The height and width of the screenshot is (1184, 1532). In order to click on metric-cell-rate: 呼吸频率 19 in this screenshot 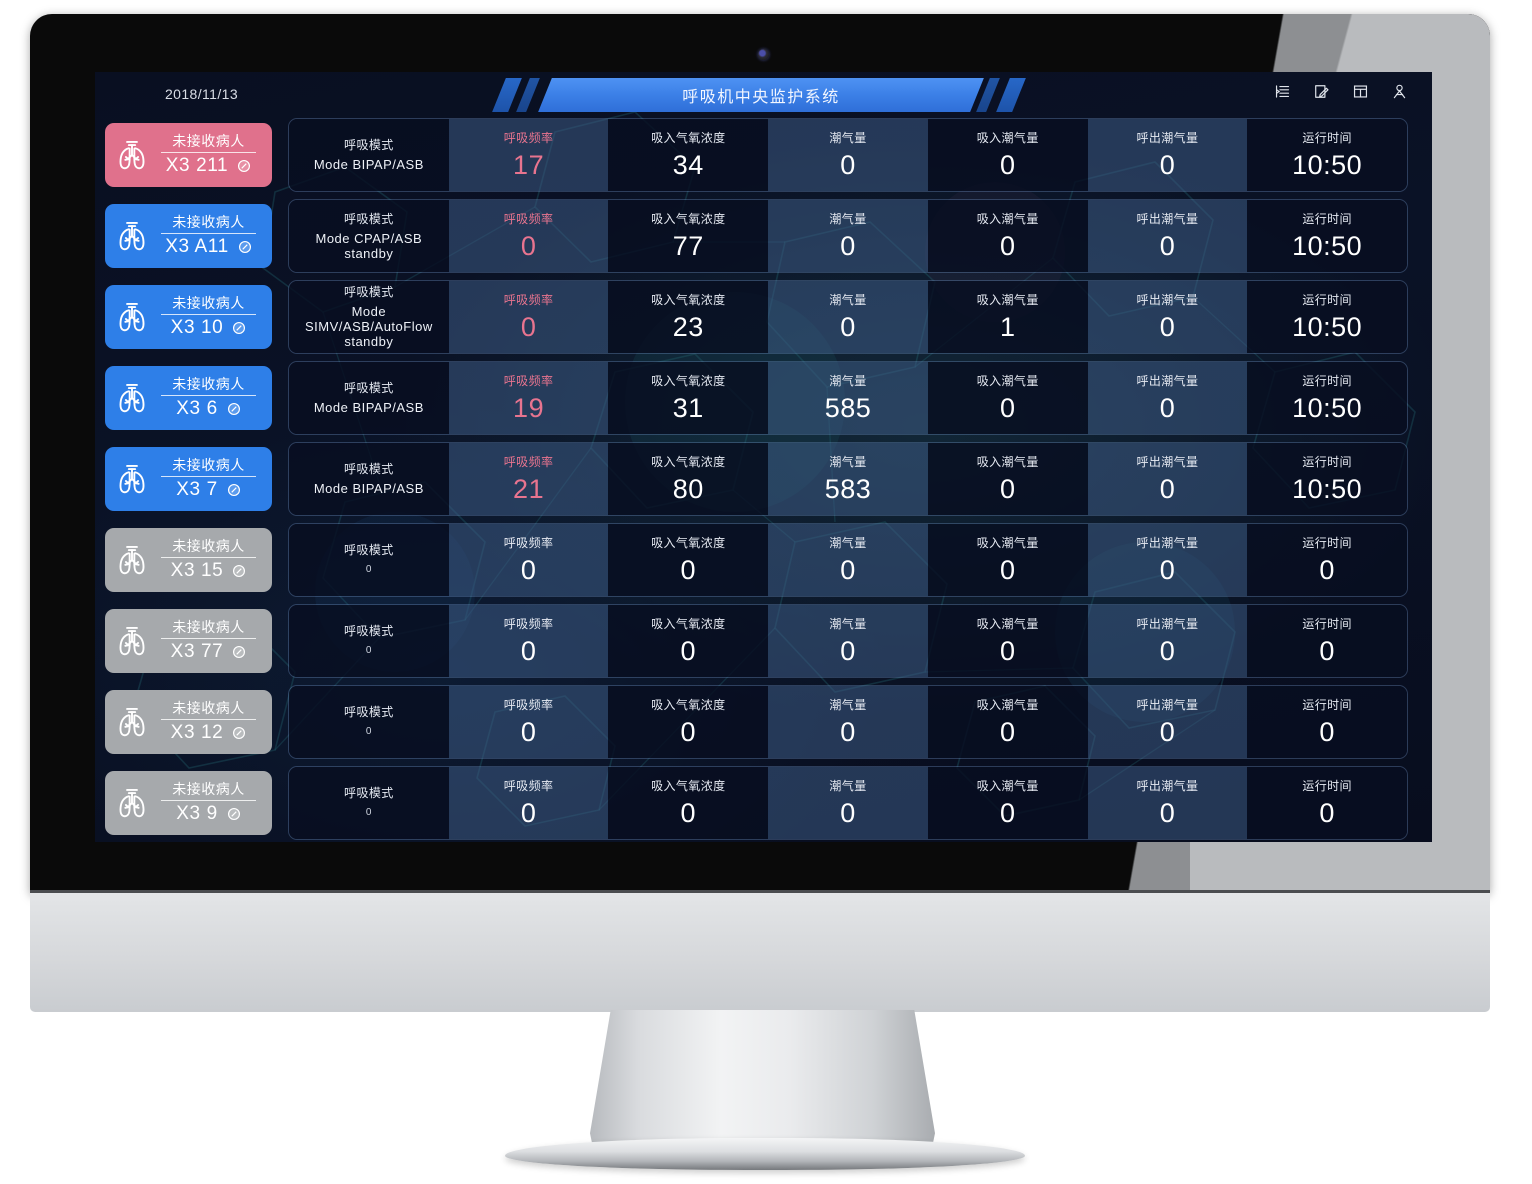, I will do `click(528, 398)`.